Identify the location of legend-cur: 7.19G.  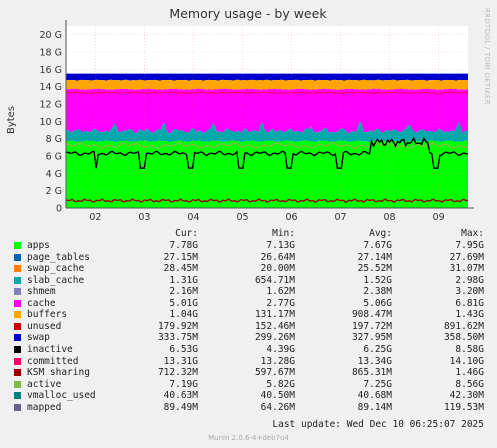
(183, 384).